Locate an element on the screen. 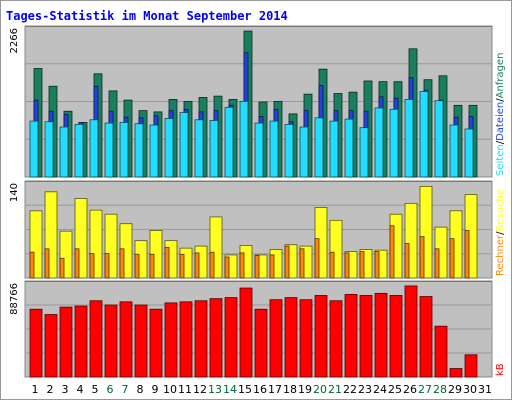  day-label: 9 is located at coordinates (155, 389).